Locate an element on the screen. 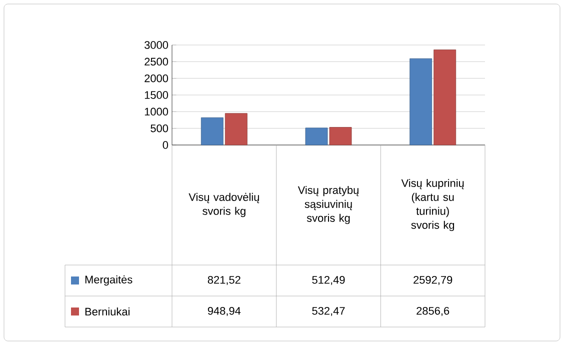  data-label: 948,94 is located at coordinates (224, 311).